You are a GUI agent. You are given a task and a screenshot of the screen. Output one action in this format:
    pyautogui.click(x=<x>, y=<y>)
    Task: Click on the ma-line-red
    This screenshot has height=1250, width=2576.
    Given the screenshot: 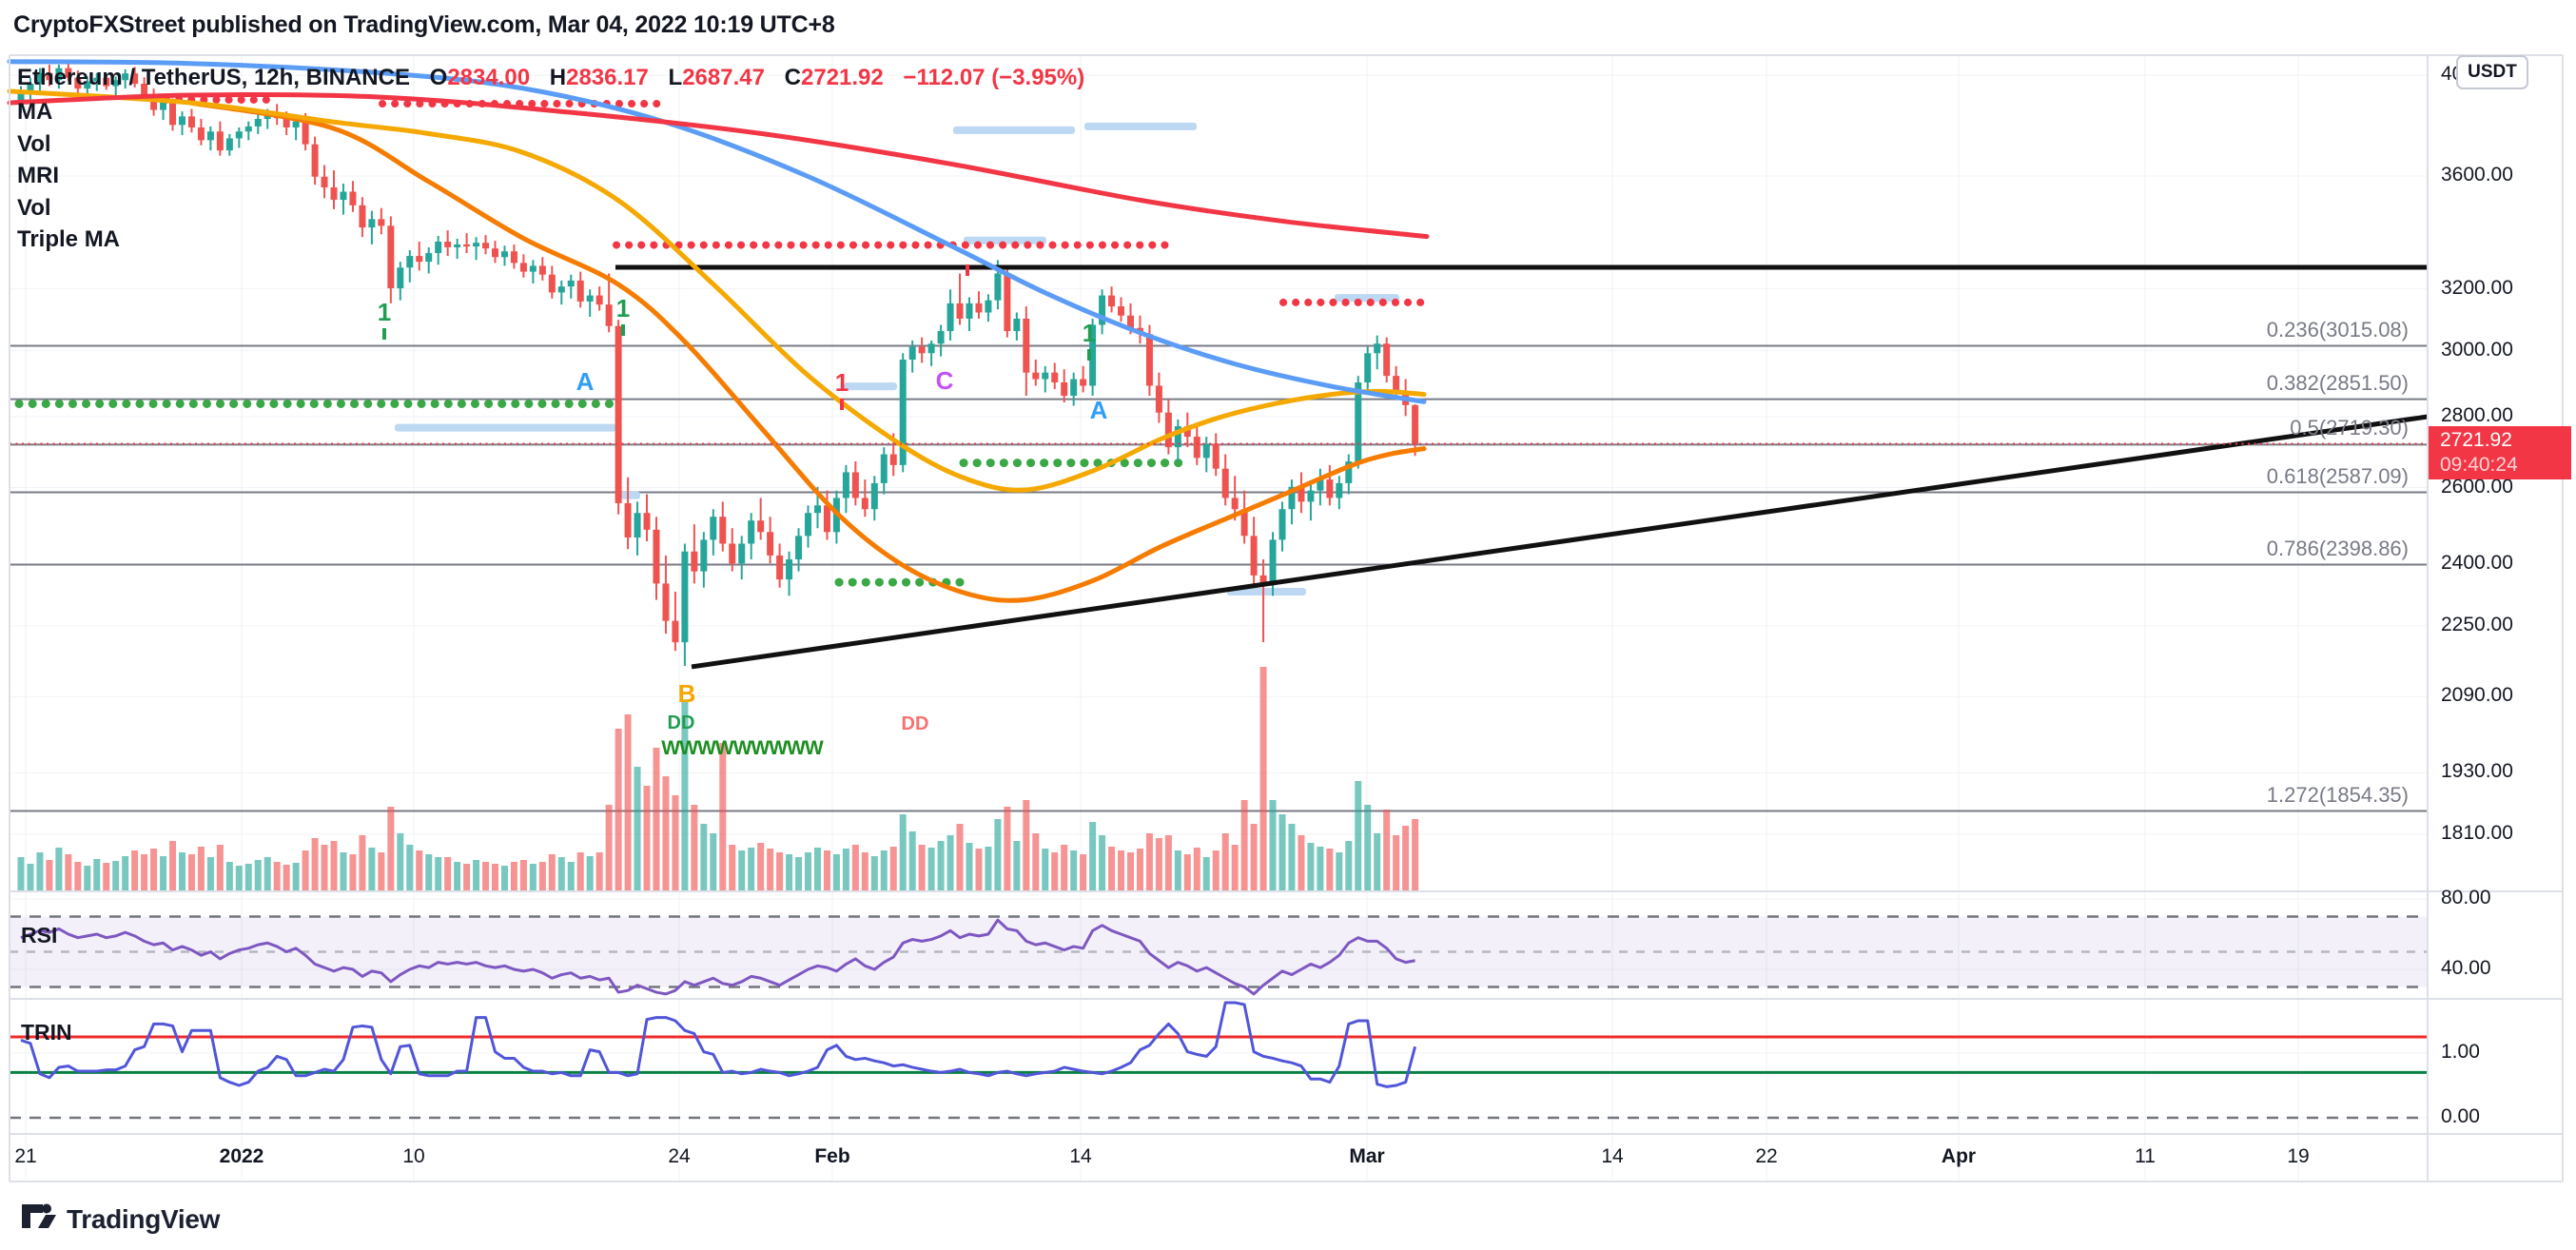 What is the action you would take?
    pyautogui.click(x=719, y=165)
    